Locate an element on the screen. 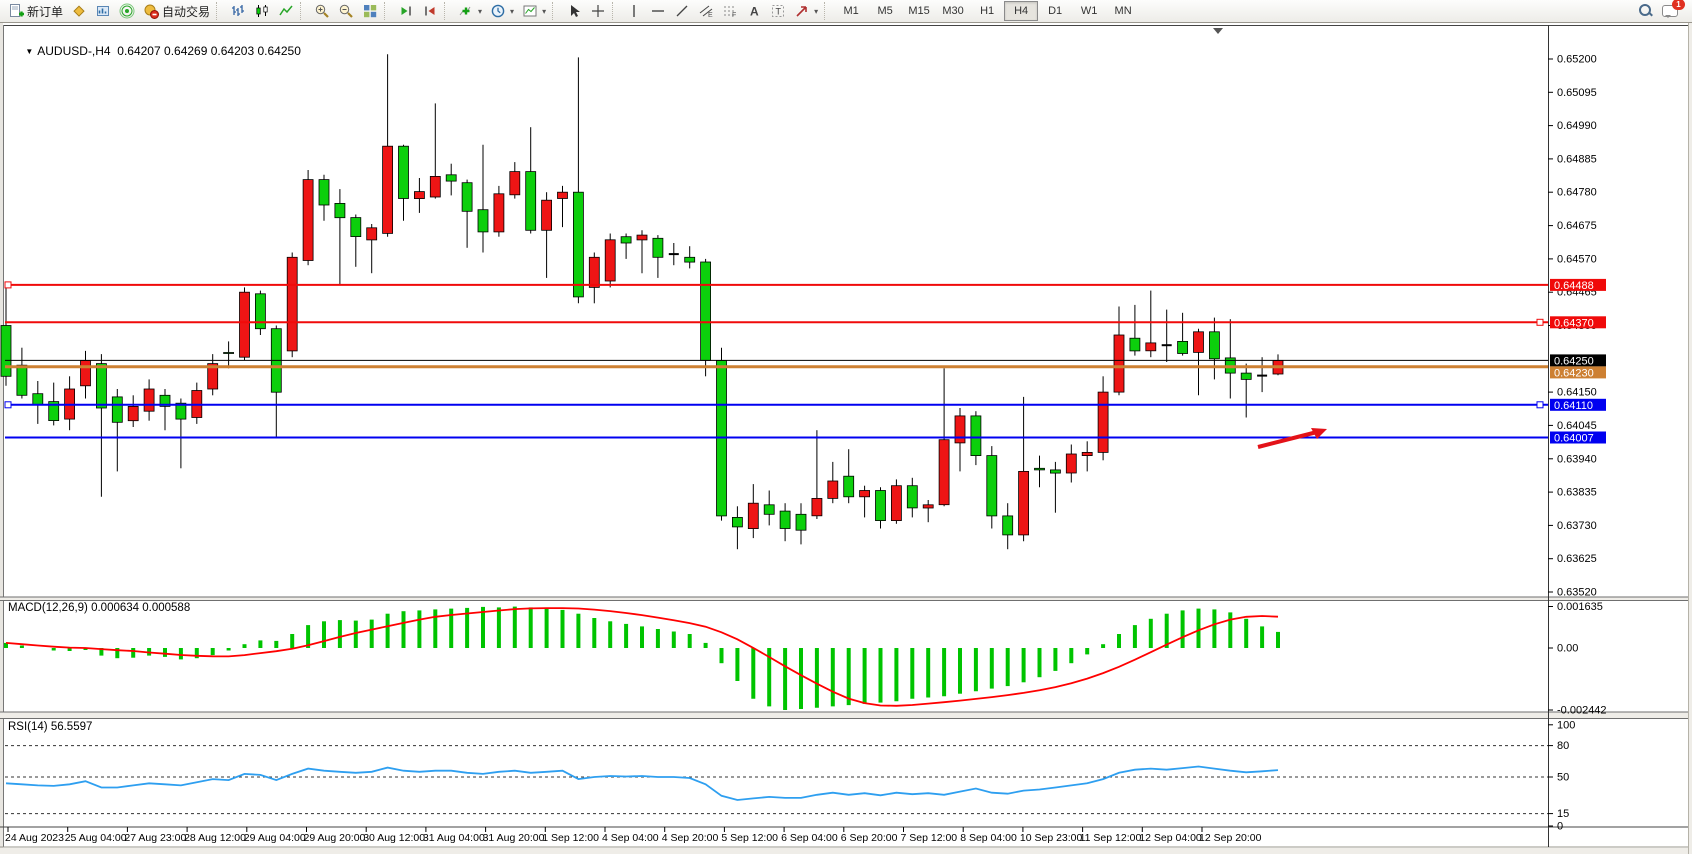 Image resolution: width=1692 pixels, height=854 pixels. svg-text: 0.63730 is located at coordinates (1577, 526).